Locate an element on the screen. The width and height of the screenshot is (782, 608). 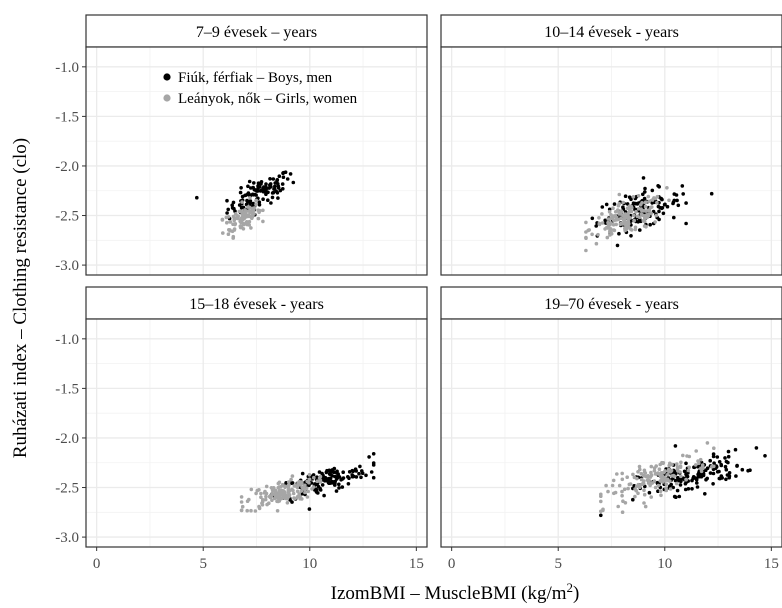
y-tick-label: -2.0 is located at coordinates (67, 167).